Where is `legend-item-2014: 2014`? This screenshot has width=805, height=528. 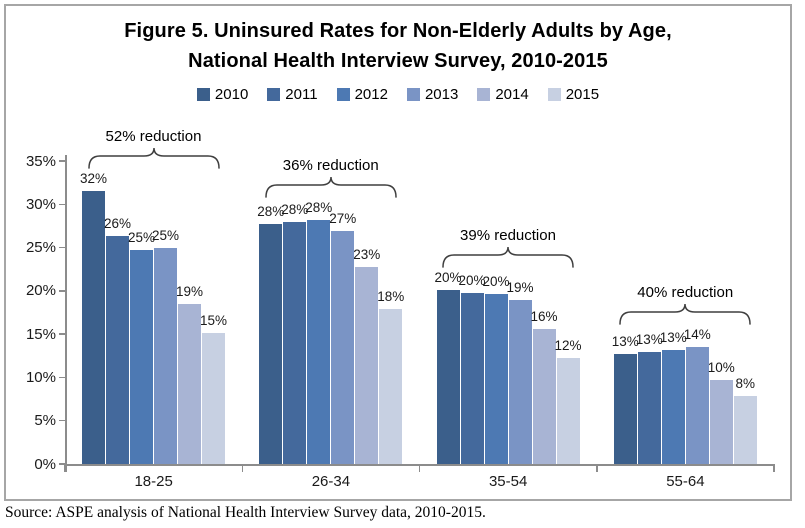
legend-item-2014: 2014 is located at coordinates (503, 94).